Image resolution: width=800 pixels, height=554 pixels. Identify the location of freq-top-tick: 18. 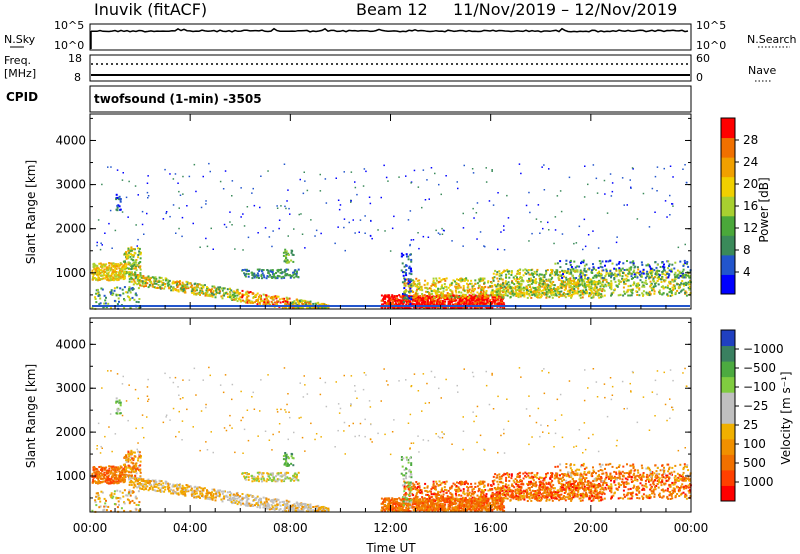
(75, 58).